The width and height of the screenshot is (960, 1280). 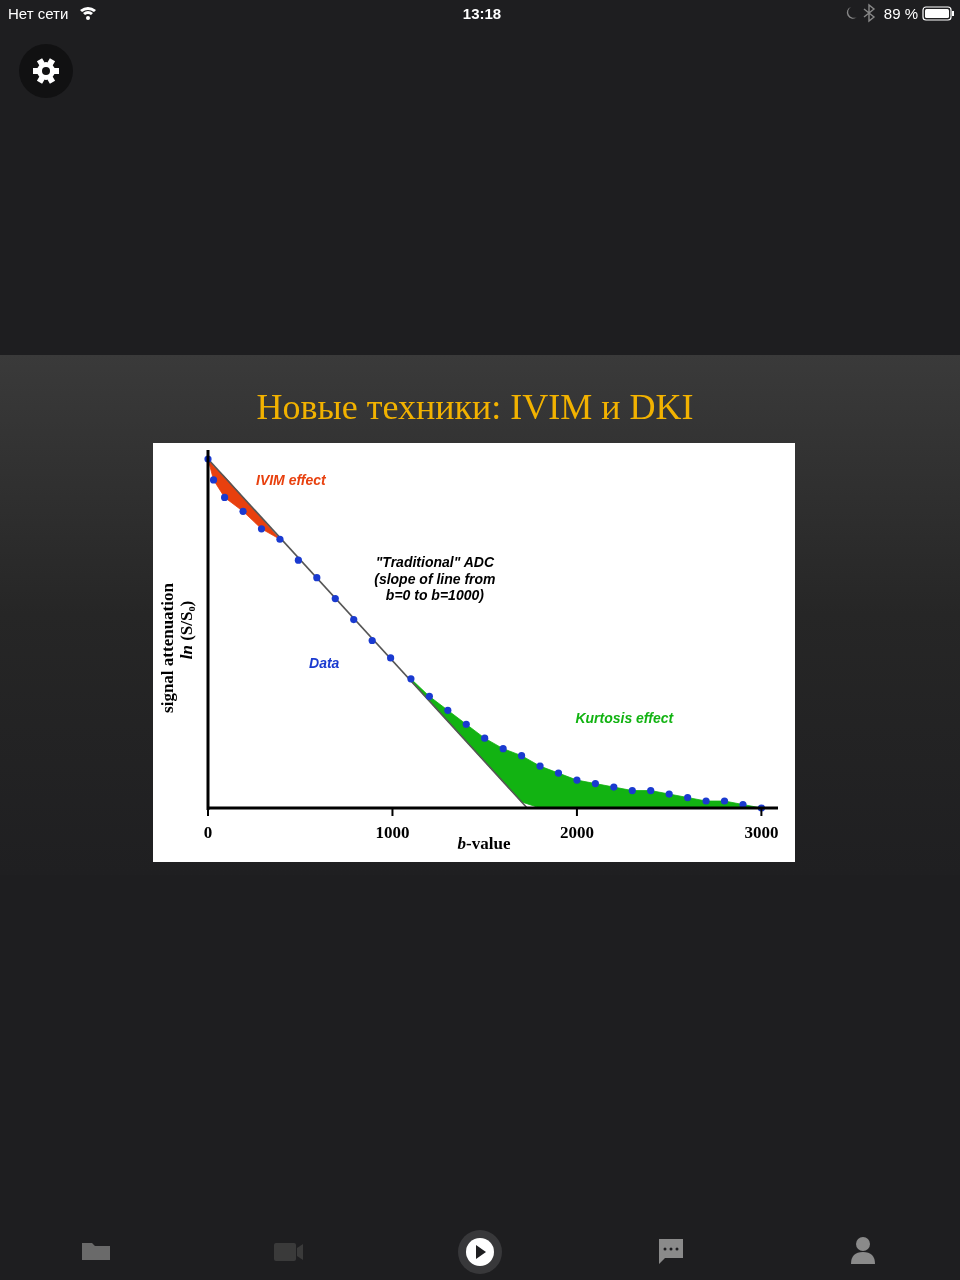 What do you see at coordinates (208, 832) in the screenshot?
I see `x-tick-label: 0` at bounding box center [208, 832].